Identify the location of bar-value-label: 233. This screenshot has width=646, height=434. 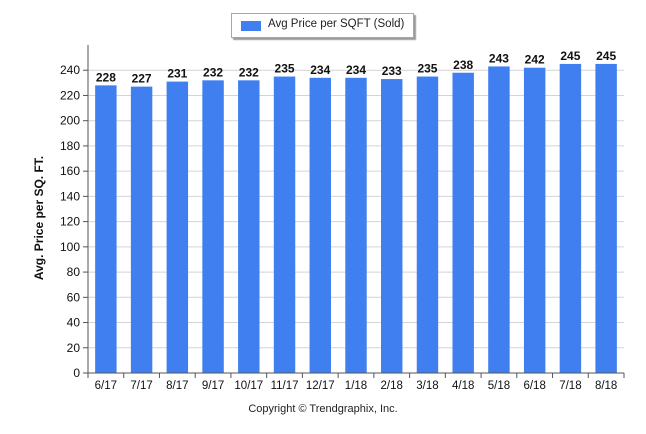
(392, 71).